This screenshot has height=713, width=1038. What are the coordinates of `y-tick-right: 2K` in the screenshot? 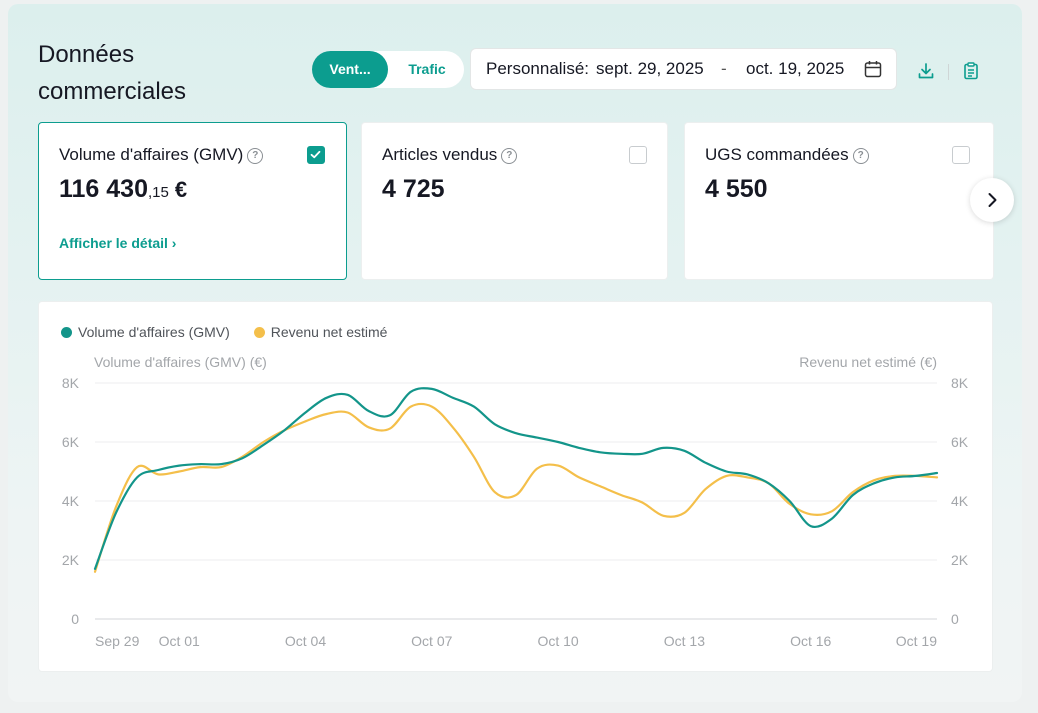 It's located at (960, 560).